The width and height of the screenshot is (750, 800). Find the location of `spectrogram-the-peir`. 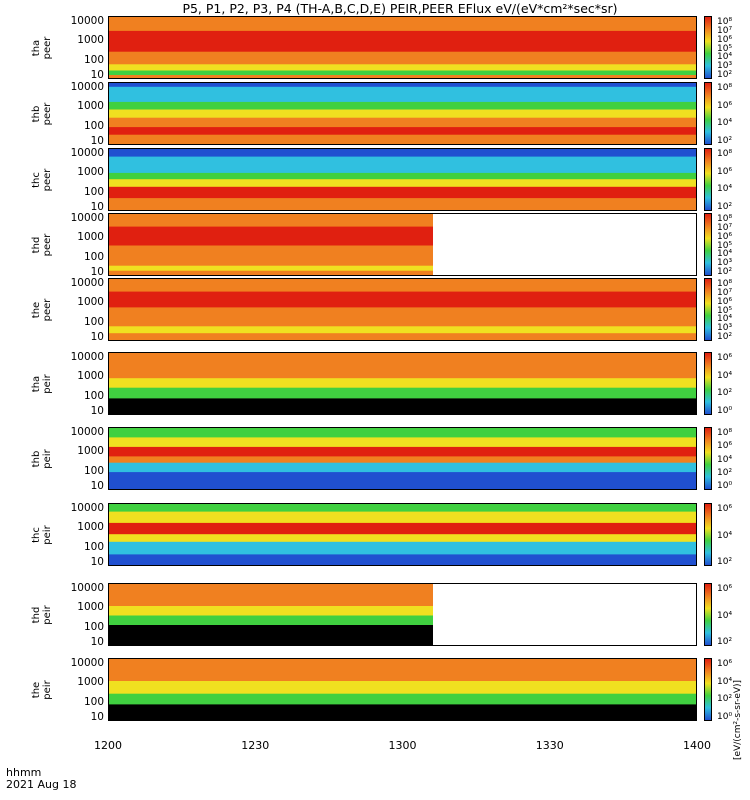

spectrogram-the-peir is located at coordinates (402, 689).